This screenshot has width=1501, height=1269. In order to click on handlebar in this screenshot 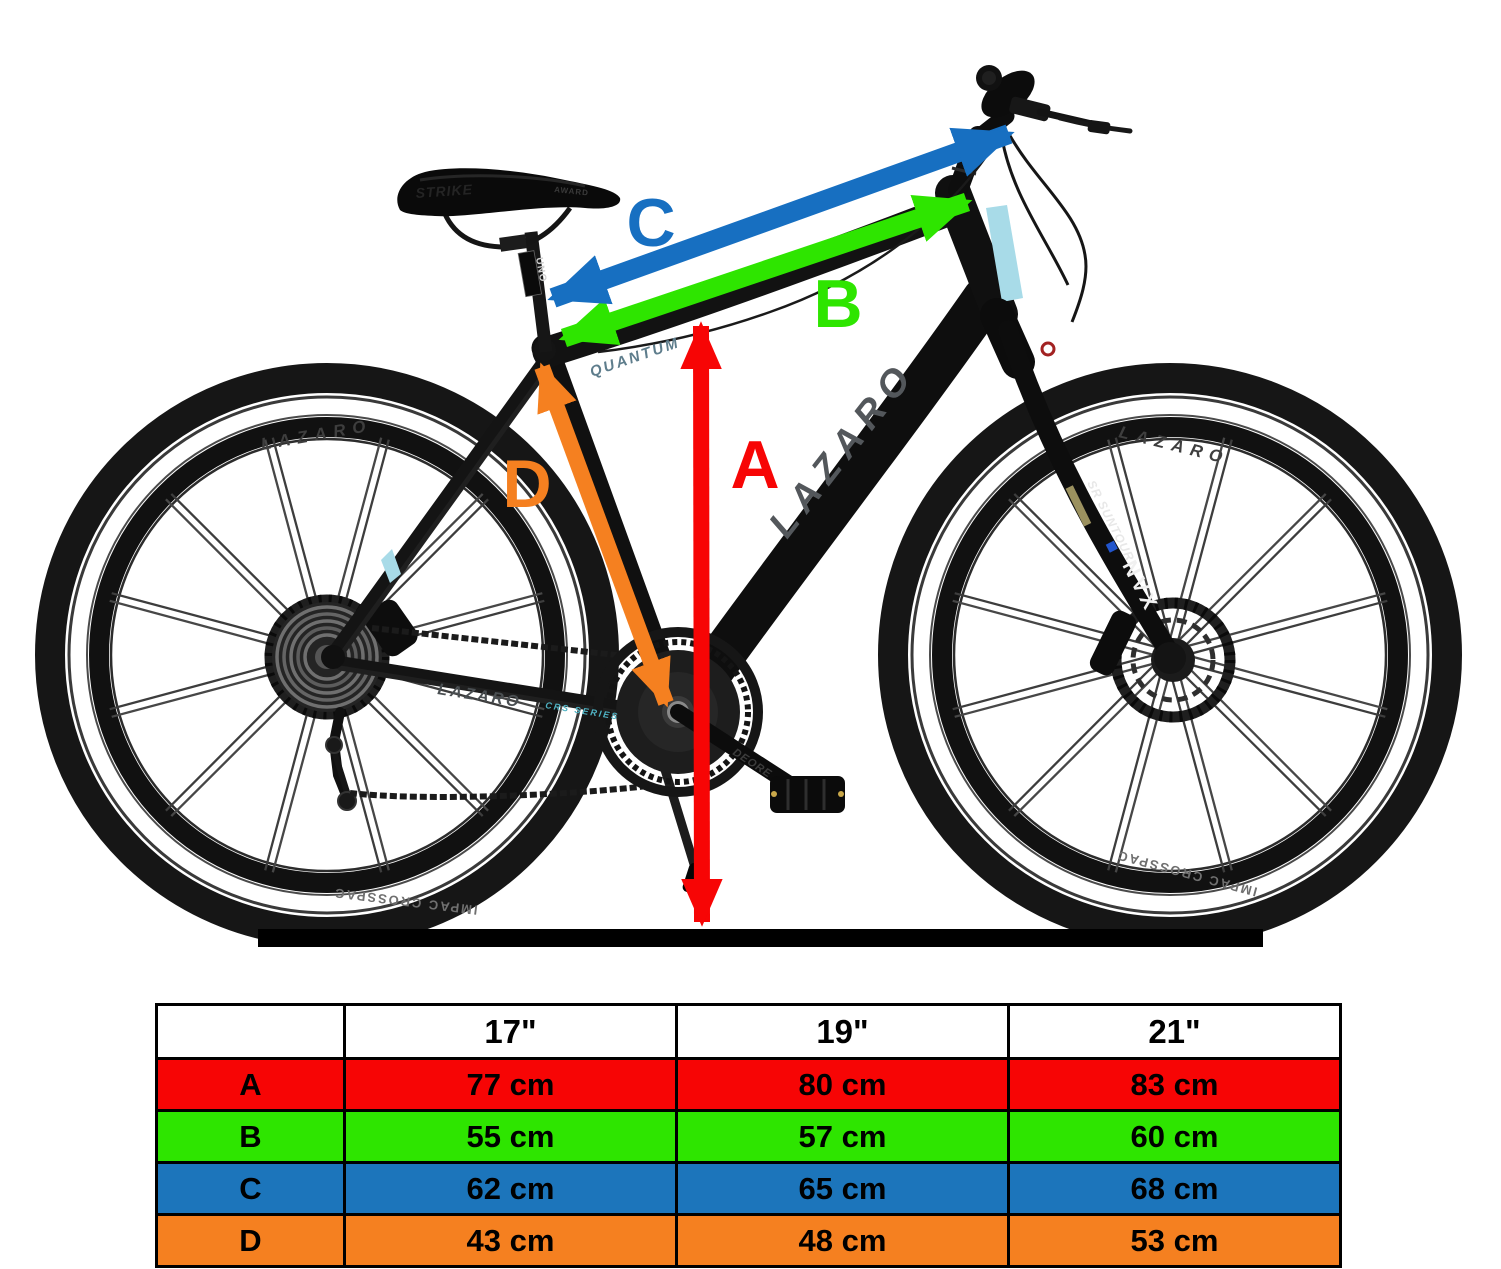, I will do `click(1040, 132)`.